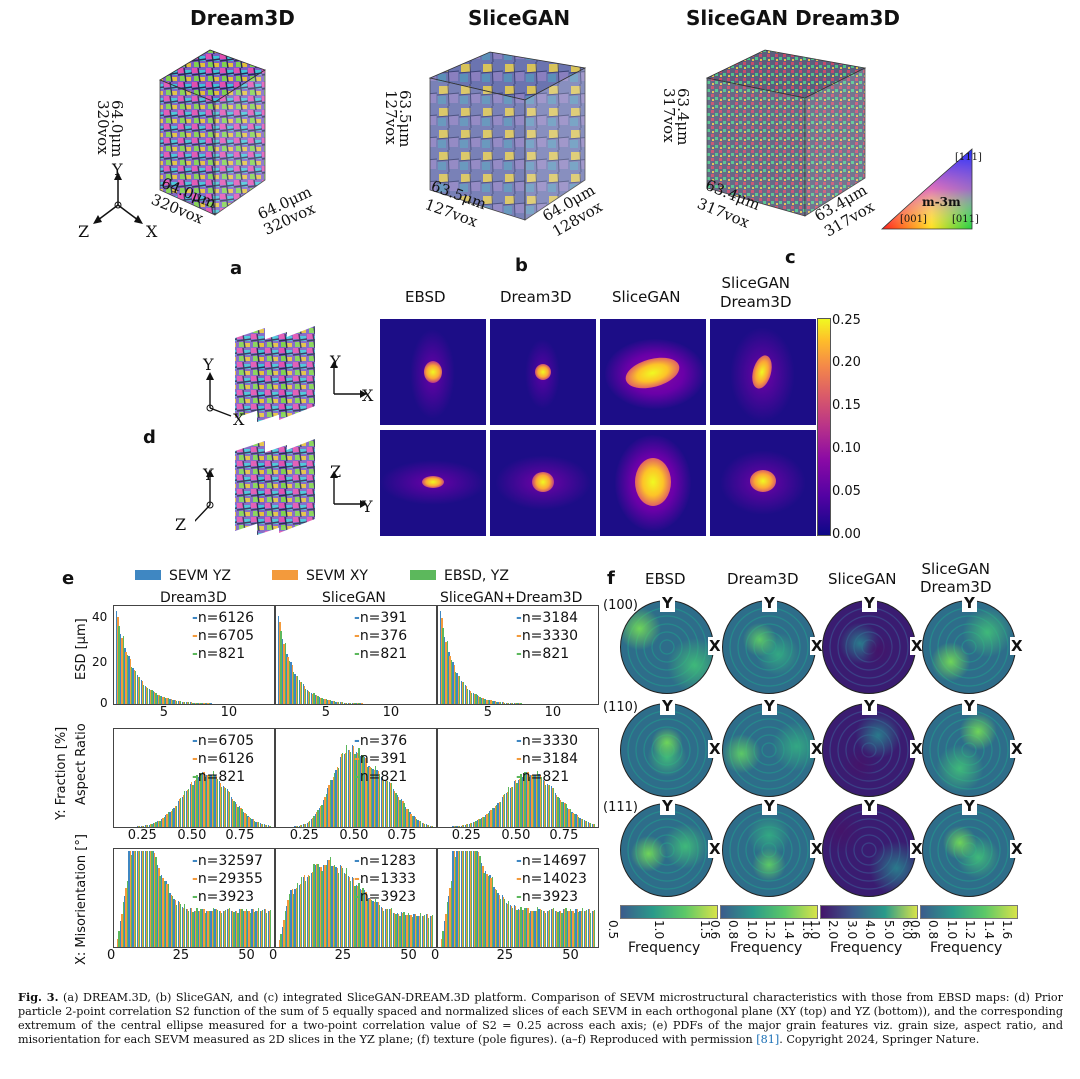 The width and height of the screenshot is (1080, 1079). What do you see at coordinates (518, 655) in the screenshot?
I see `histogram-axes: -n=3184 -n=3330 -n=821` at bounding box center [518, 655].